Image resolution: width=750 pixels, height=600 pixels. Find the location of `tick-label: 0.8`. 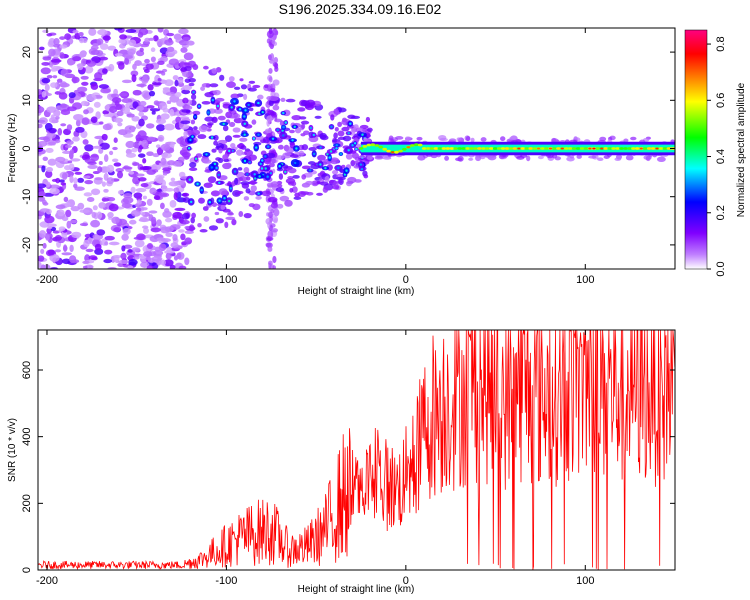

tick-label: 0.8 is located at coordinates (721, 43).